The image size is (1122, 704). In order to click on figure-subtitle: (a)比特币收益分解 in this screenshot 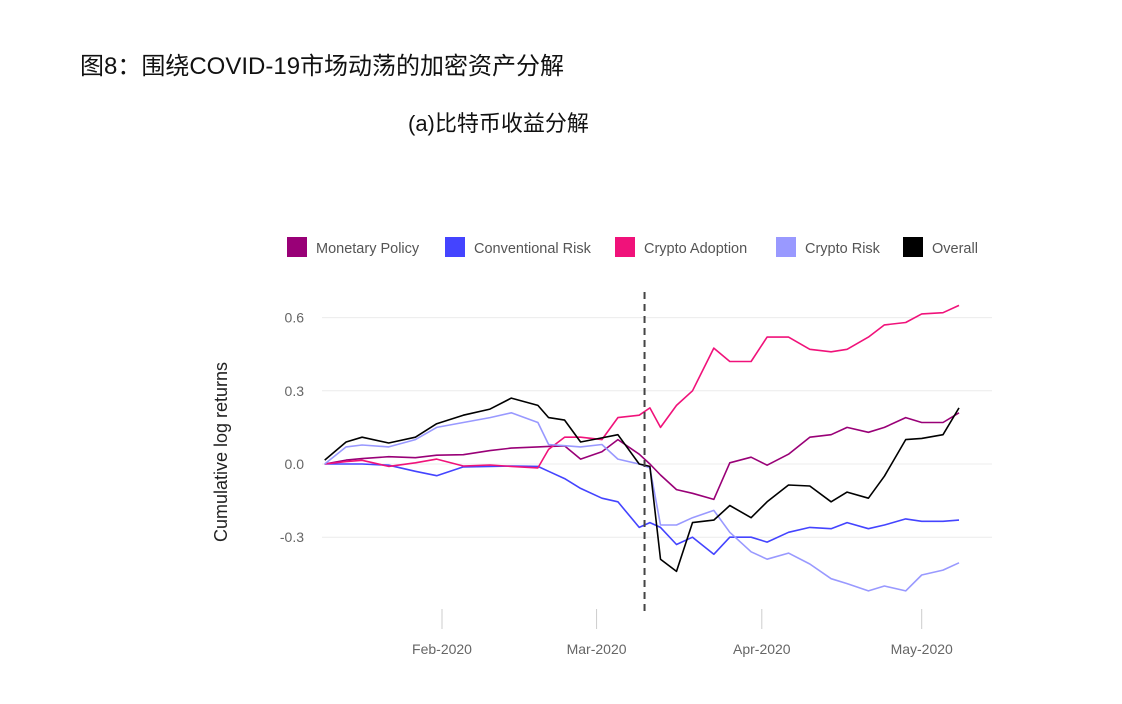, I will do `click(498, 123)`.